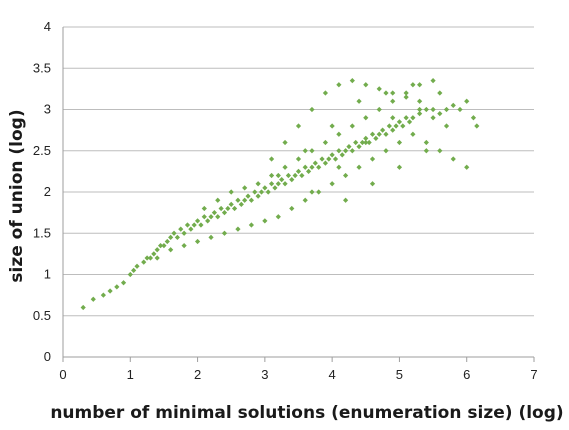  Describe the element at coordinates (42, 232) in the screenshot. I see `y-tick-label: 1.5` at that location.